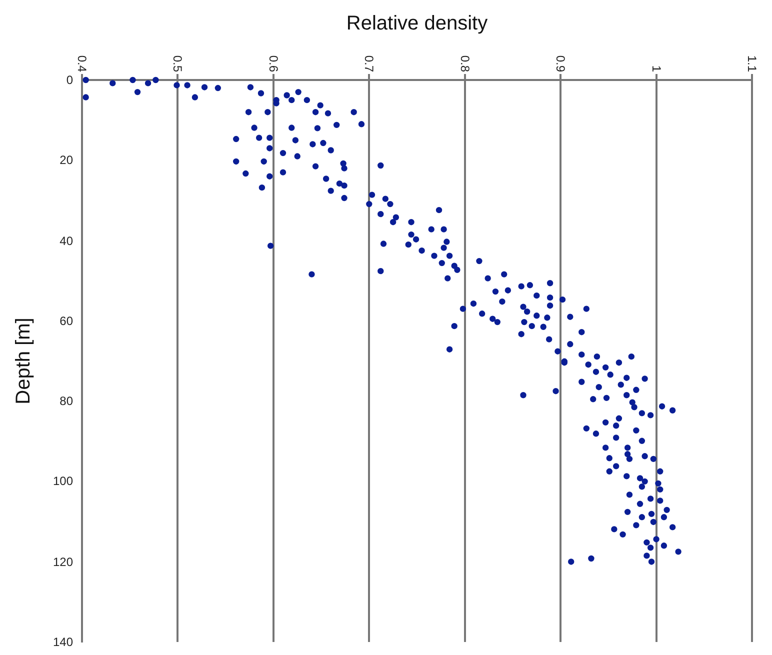 This screenshot has height=655, width=772. I want to click on x-axis-title: Relative density, so click(417, 23).